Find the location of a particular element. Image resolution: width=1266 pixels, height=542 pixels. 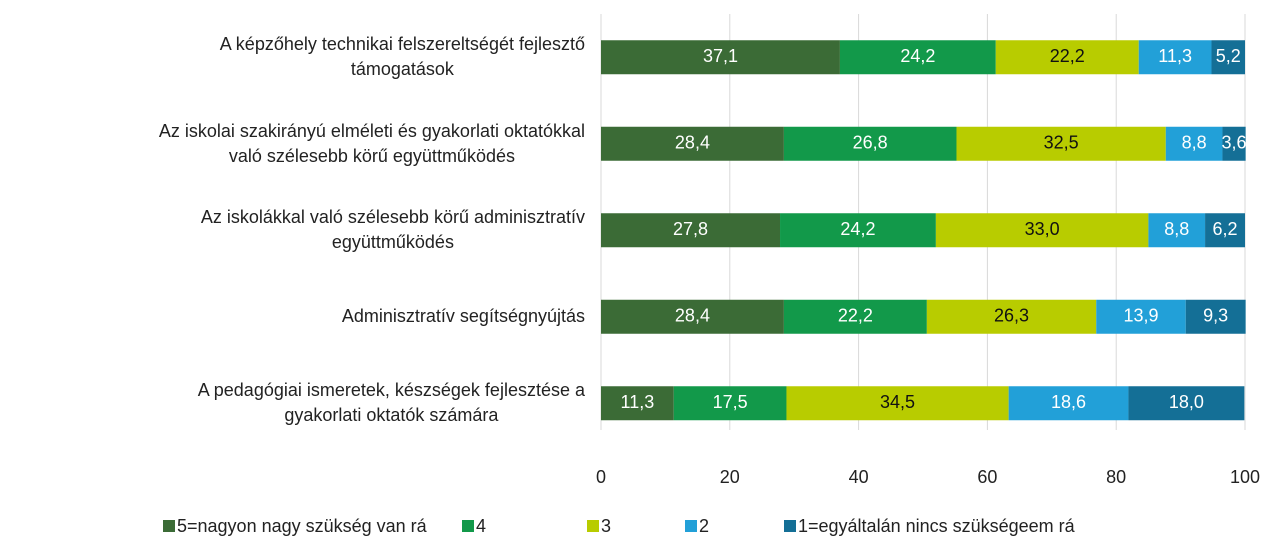

data-label: 33,0 is located at coordinates (1042, 229).